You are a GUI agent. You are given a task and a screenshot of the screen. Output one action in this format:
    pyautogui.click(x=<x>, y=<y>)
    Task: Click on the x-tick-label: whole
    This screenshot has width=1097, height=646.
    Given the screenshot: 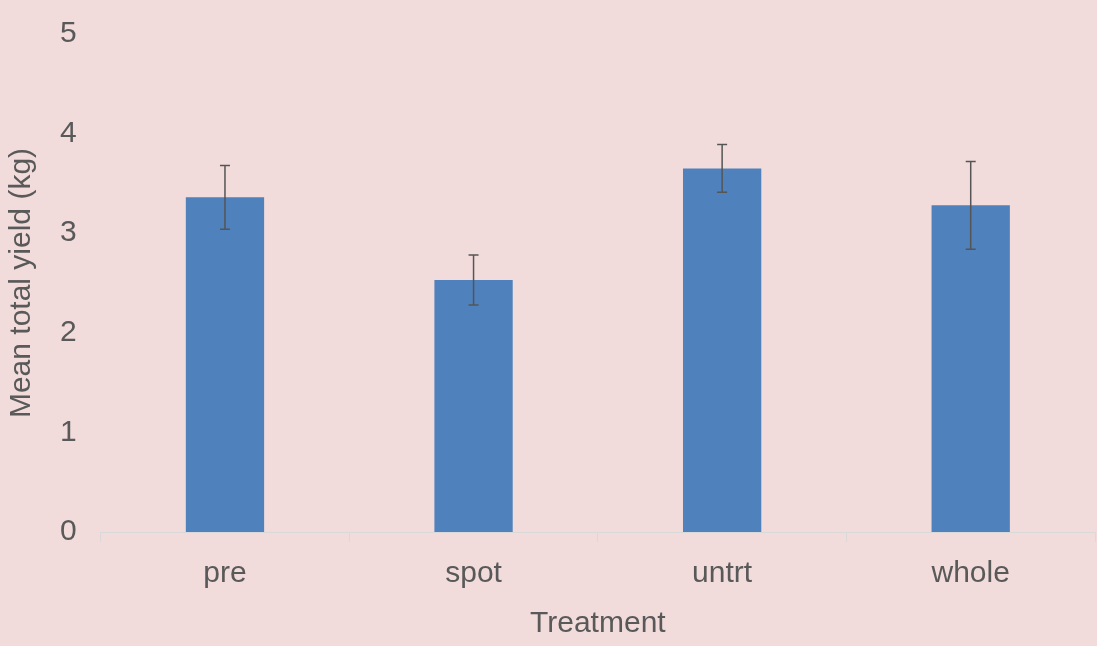 What is the action you would take?
    pyautogui.click(x=970, y=572)
    